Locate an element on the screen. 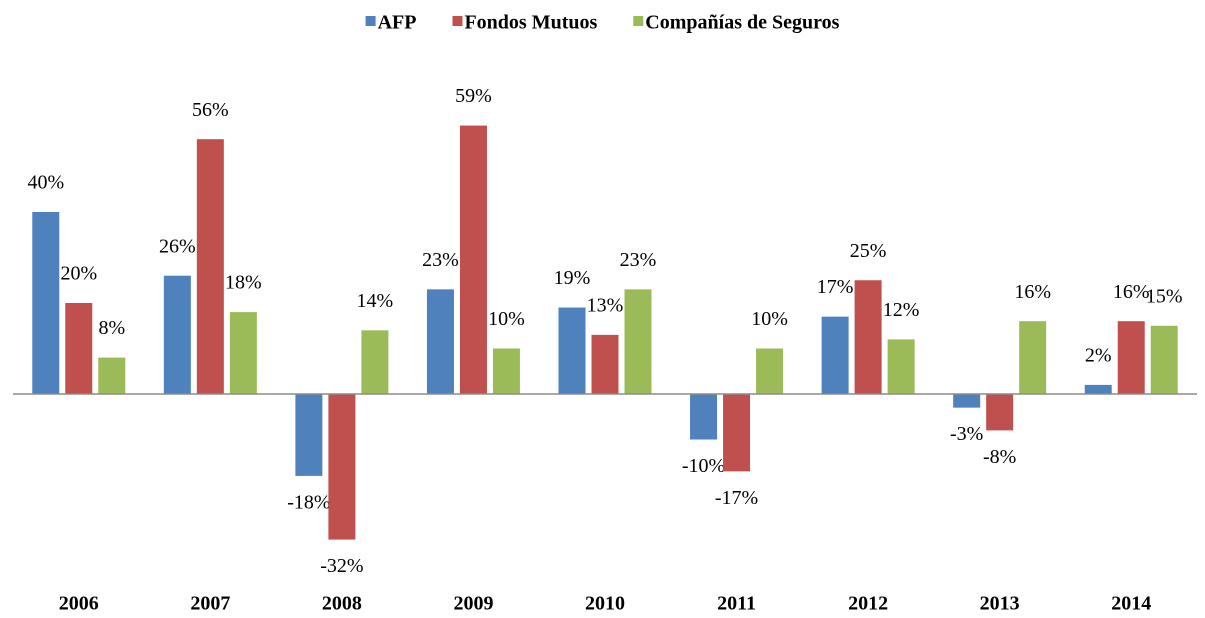  data-label: 18% is located at coordinates (243, 283).